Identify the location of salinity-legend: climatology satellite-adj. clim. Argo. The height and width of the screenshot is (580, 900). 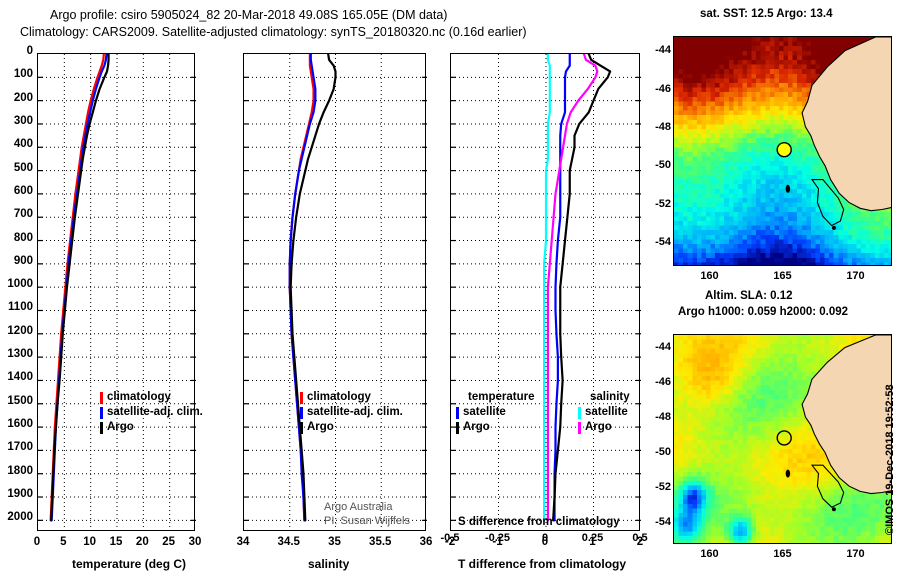
(351, 412).